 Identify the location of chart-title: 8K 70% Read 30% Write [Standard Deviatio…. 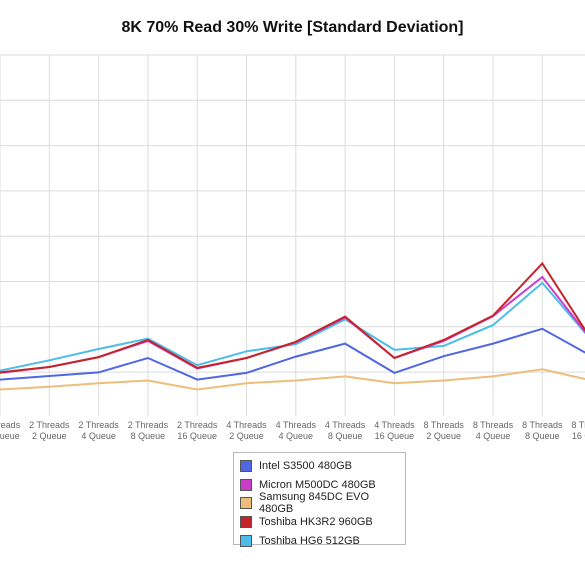
(292, 27).